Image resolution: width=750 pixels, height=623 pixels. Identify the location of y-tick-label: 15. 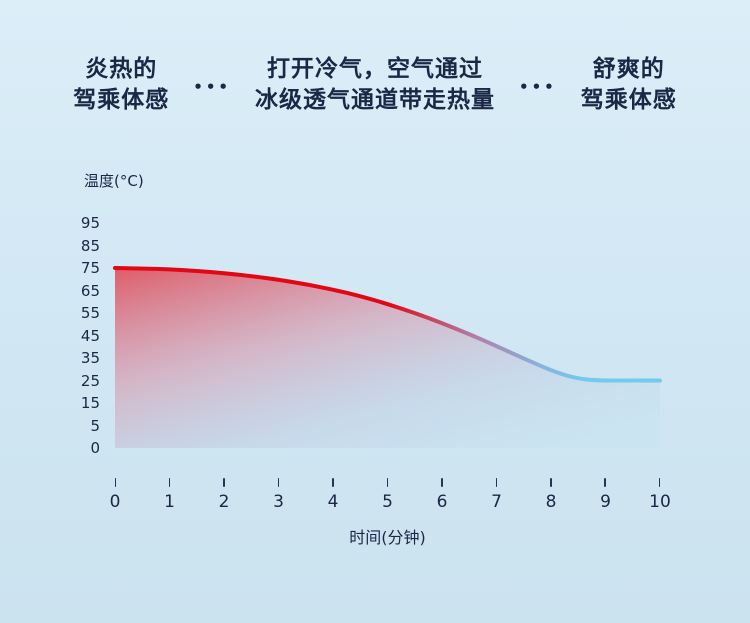
(90, 403).